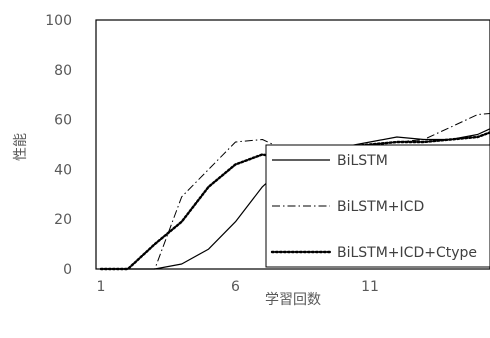 Image resolution: width=490 pixels, height=338 pixels. What do you see at coordinates (21, 147) in the screenshot?
I see `y-axis-title: 性能` at bounding box center [21, 147].